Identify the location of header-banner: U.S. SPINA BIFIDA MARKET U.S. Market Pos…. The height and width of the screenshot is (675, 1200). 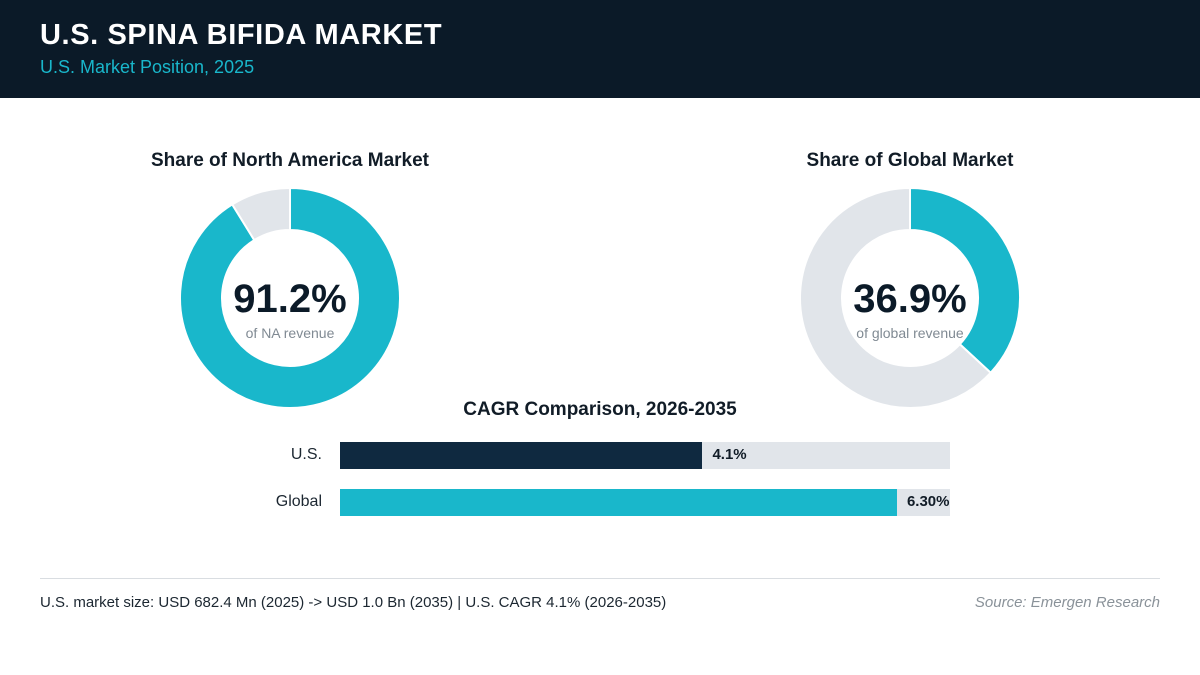
(600, 49).